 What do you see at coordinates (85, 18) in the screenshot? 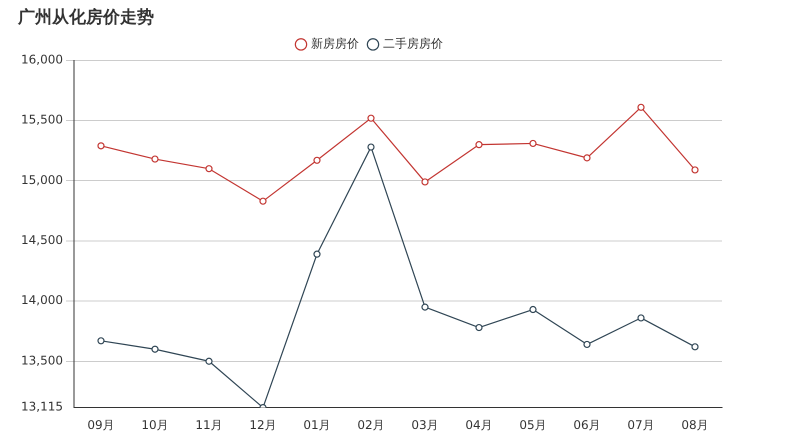
I see `chart-title: 广州从化房价走势` at bounding box center [85, 18].